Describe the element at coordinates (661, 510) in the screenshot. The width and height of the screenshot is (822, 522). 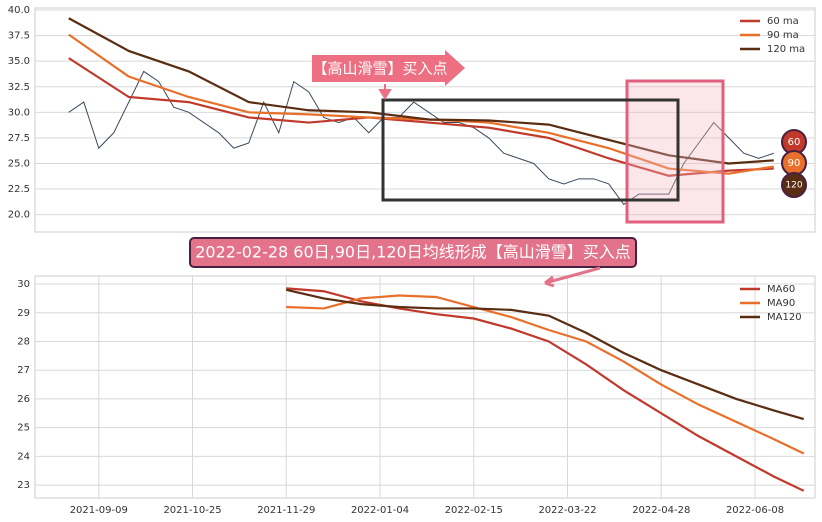
I see `x-tick-label: 2022-04-28` at that location.